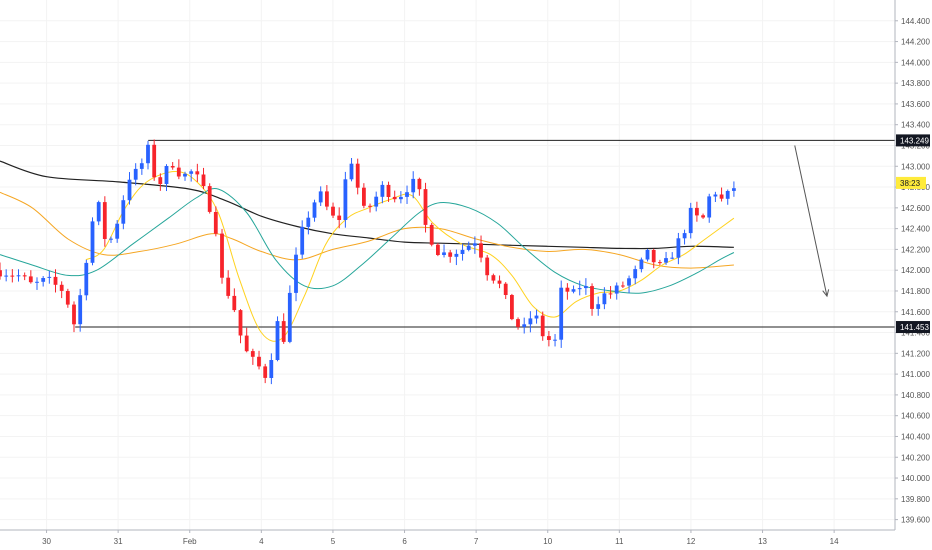 The image size is (932, 550). I want to click on y-tick-label: 139.800, so click(915, 499).